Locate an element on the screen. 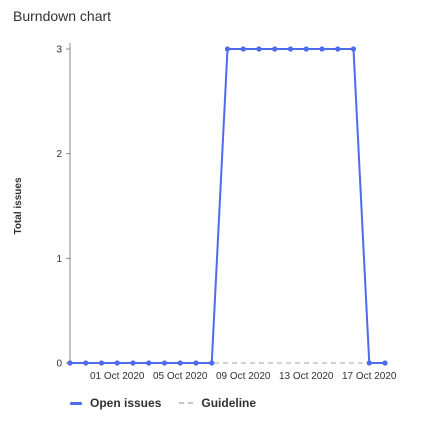  y-tick-label: 2 is located at coordinates (59, 154).